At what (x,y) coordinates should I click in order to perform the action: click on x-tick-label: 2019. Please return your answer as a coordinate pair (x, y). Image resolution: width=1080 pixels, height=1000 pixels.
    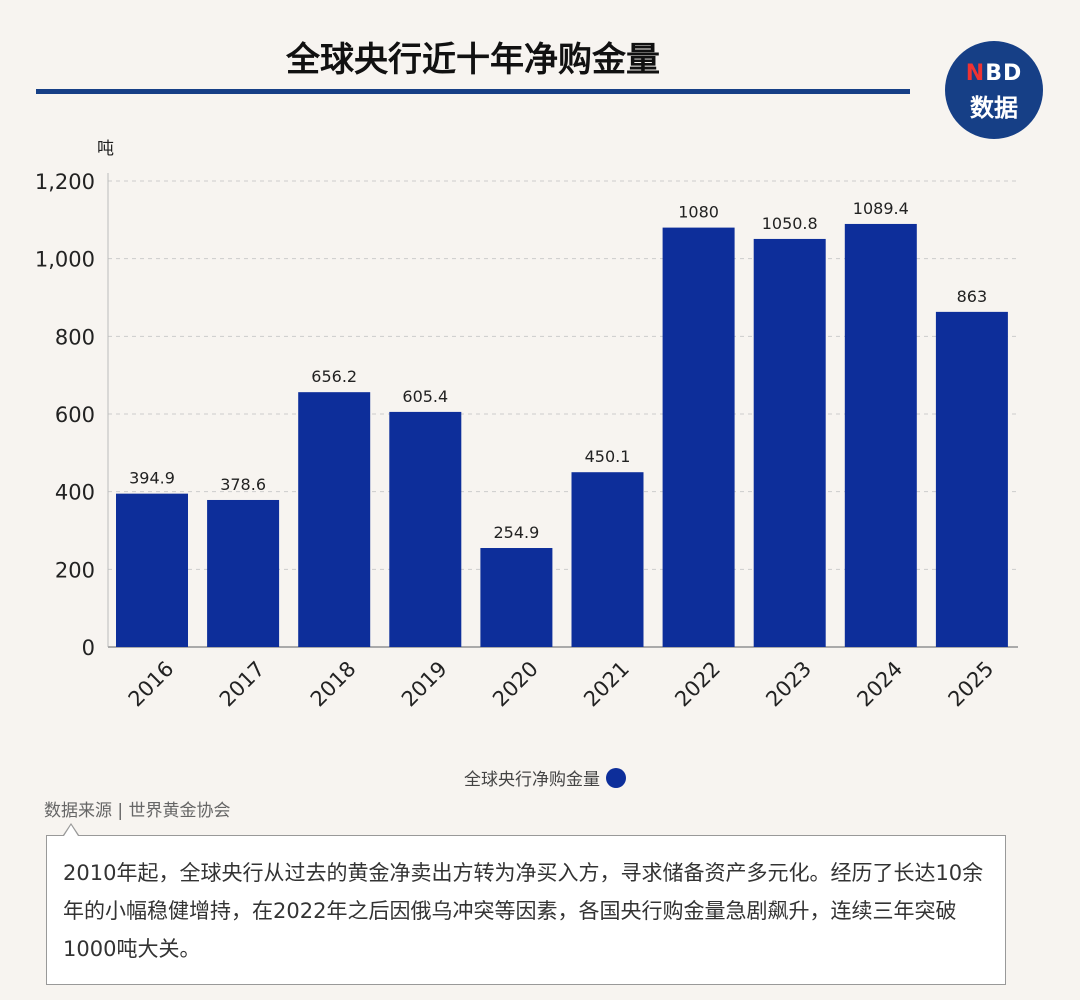
    Looking at the image, I should click on (424, 684).